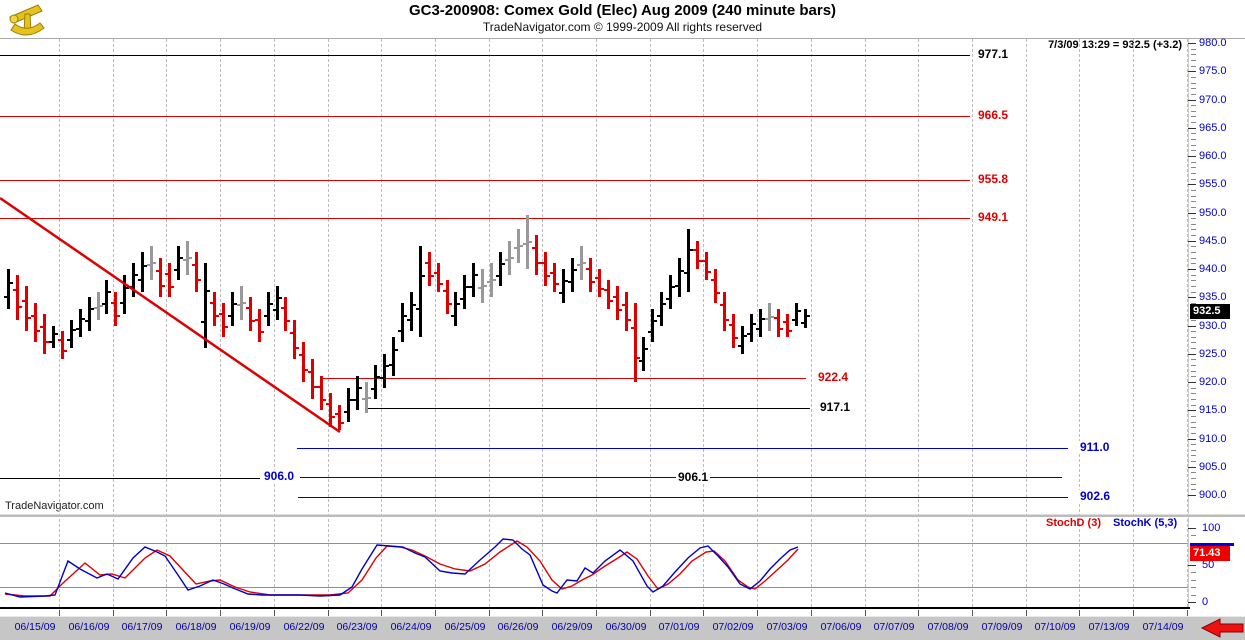  What do you see at coordinates (993, 115) in the screenshot?
I see `level-label: 966.5` at bounding box center [993, 115].